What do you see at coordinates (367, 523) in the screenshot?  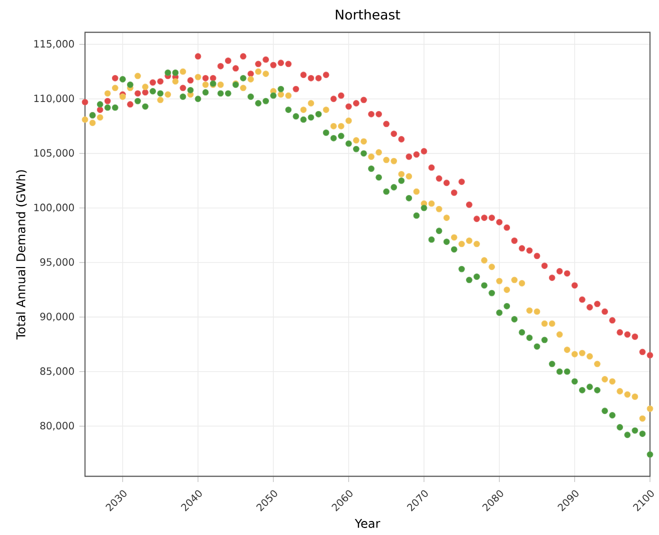 I see `x-axis-title: Year` at bounding box center [367, 523].